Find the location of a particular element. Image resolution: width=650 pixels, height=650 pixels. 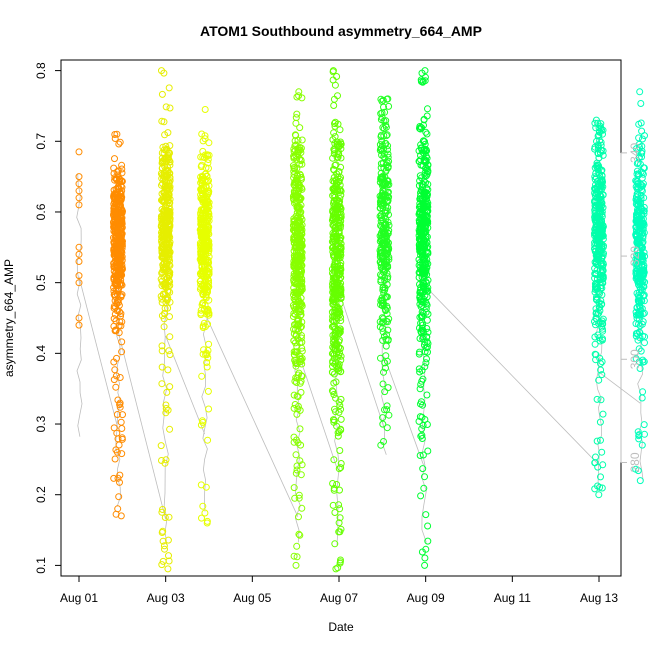

y-tick-label: 0.7 is located at coordinates (41, 141).